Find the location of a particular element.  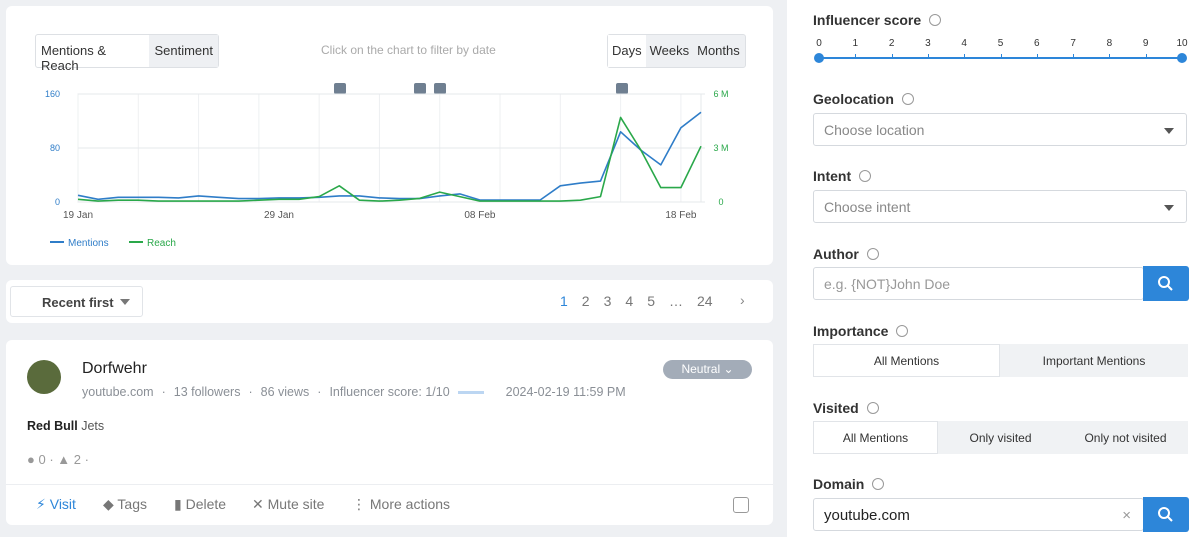

period: Days is located at coordinates (627, 51).